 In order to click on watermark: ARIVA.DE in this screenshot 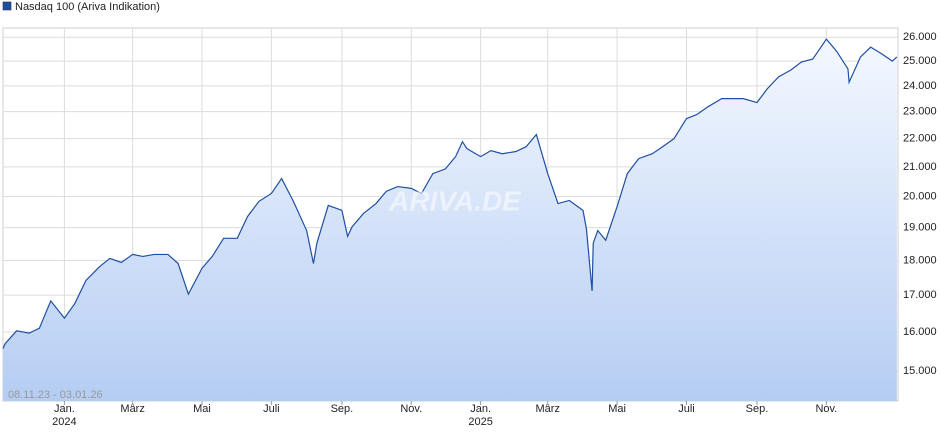, I will do `click(455, 200)`.